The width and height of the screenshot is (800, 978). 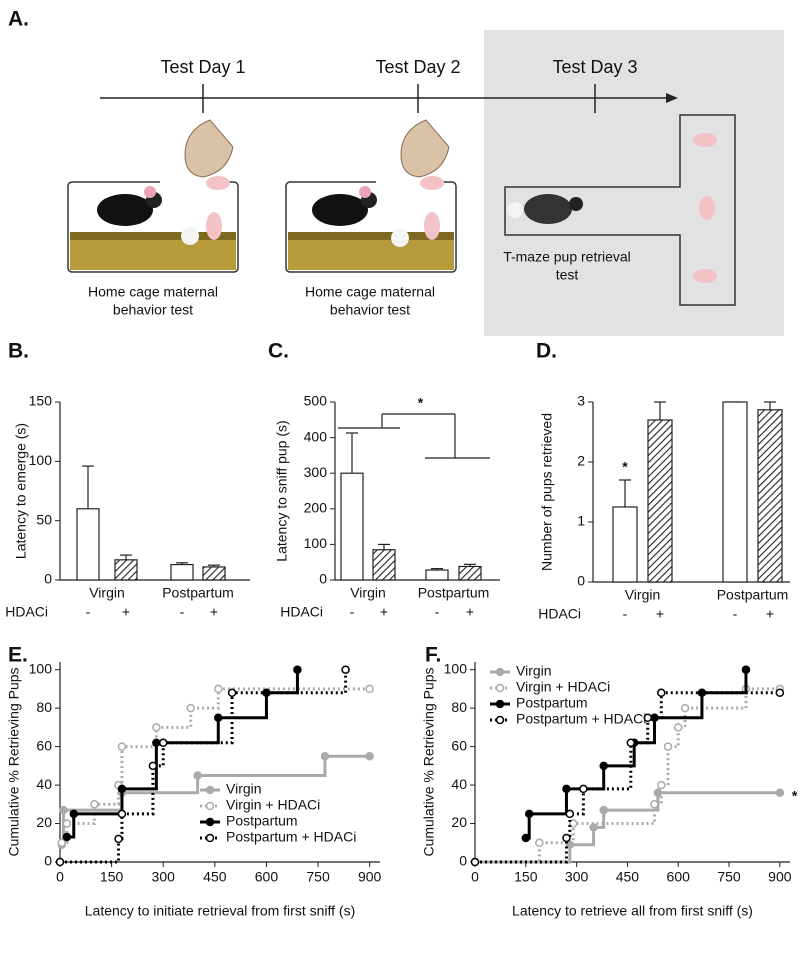 What do you see at coordinates (44, 822) in the screenshot?
I see `y-tick-label: 20` at bounding box center [44, 822].